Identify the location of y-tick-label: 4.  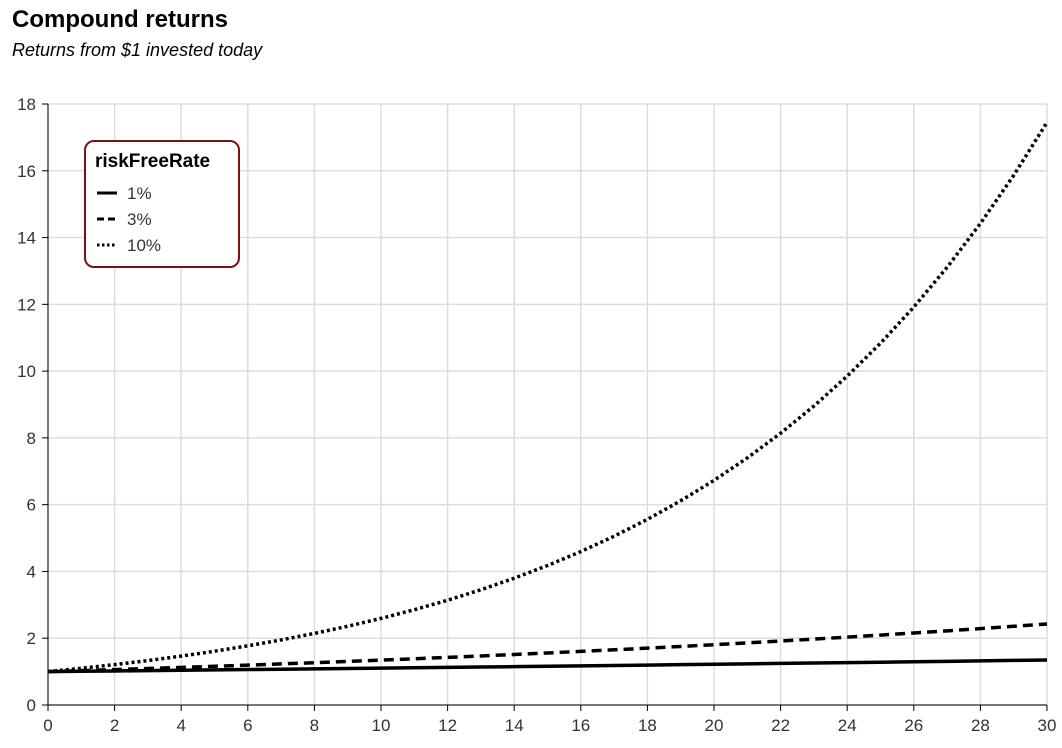
(31, 571).